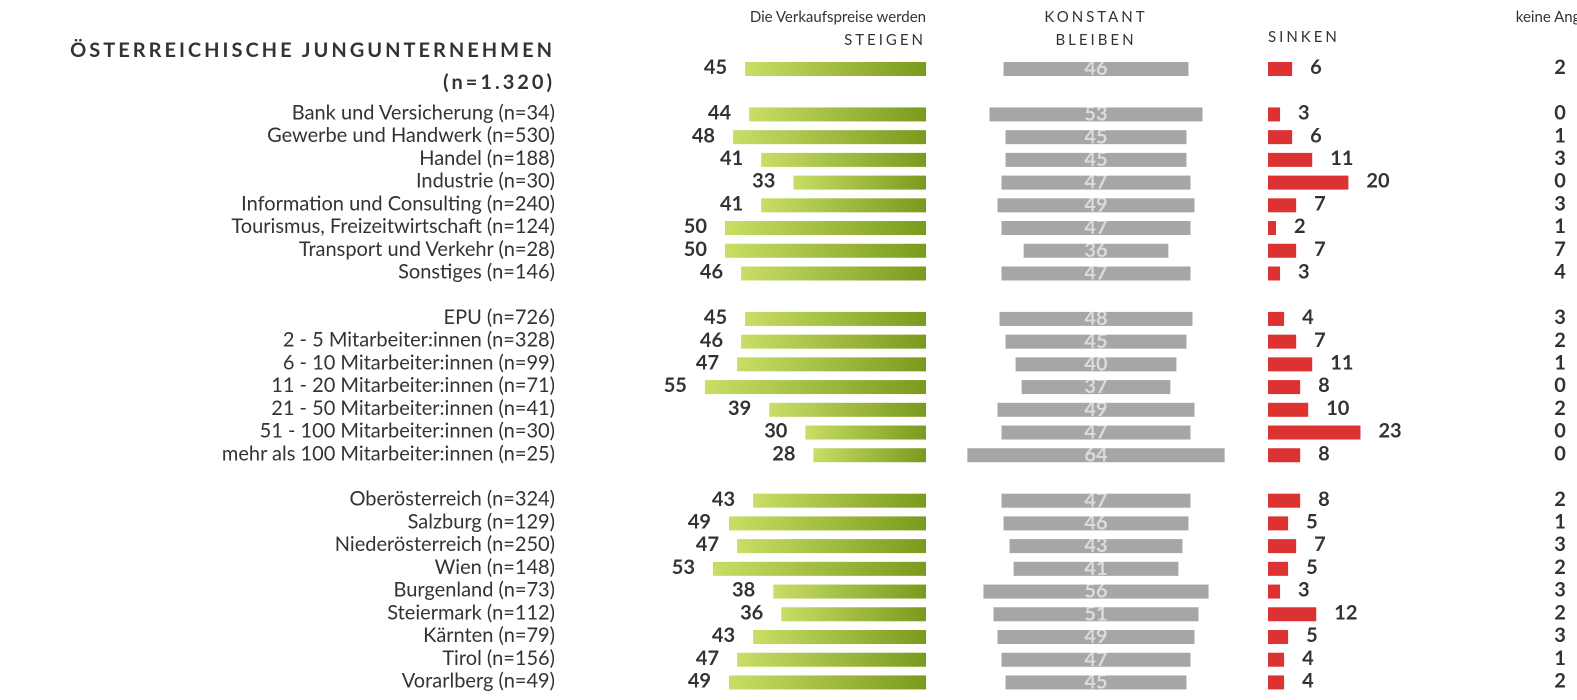 The image size is (1577, 700). Describe the element at coordinates (413, 408) in the screenshot. I see `category-label: 21 - 50 Mitarbeiter:innen (n=41)` at that location.